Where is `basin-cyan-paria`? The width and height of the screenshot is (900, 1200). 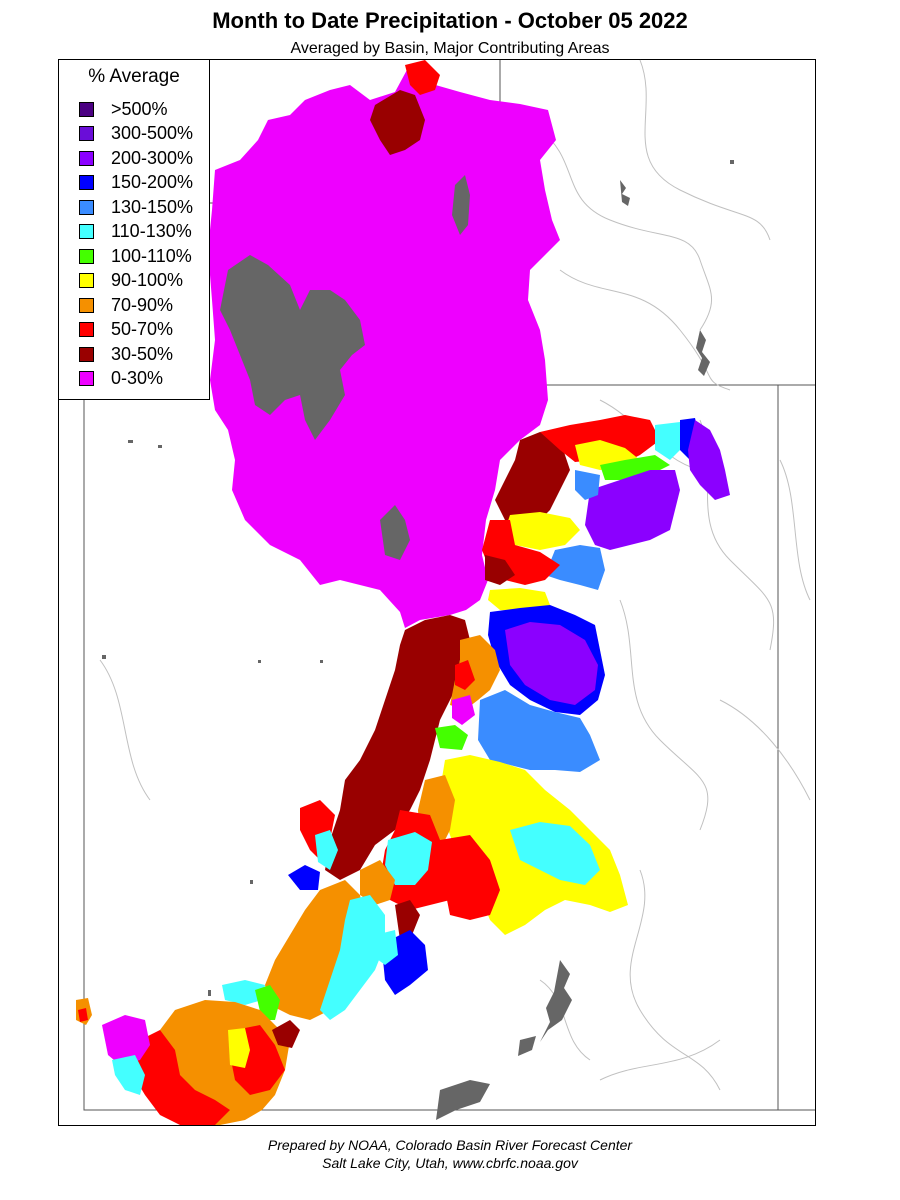
basin-cyan-paria is located at coordinates (385, 947).